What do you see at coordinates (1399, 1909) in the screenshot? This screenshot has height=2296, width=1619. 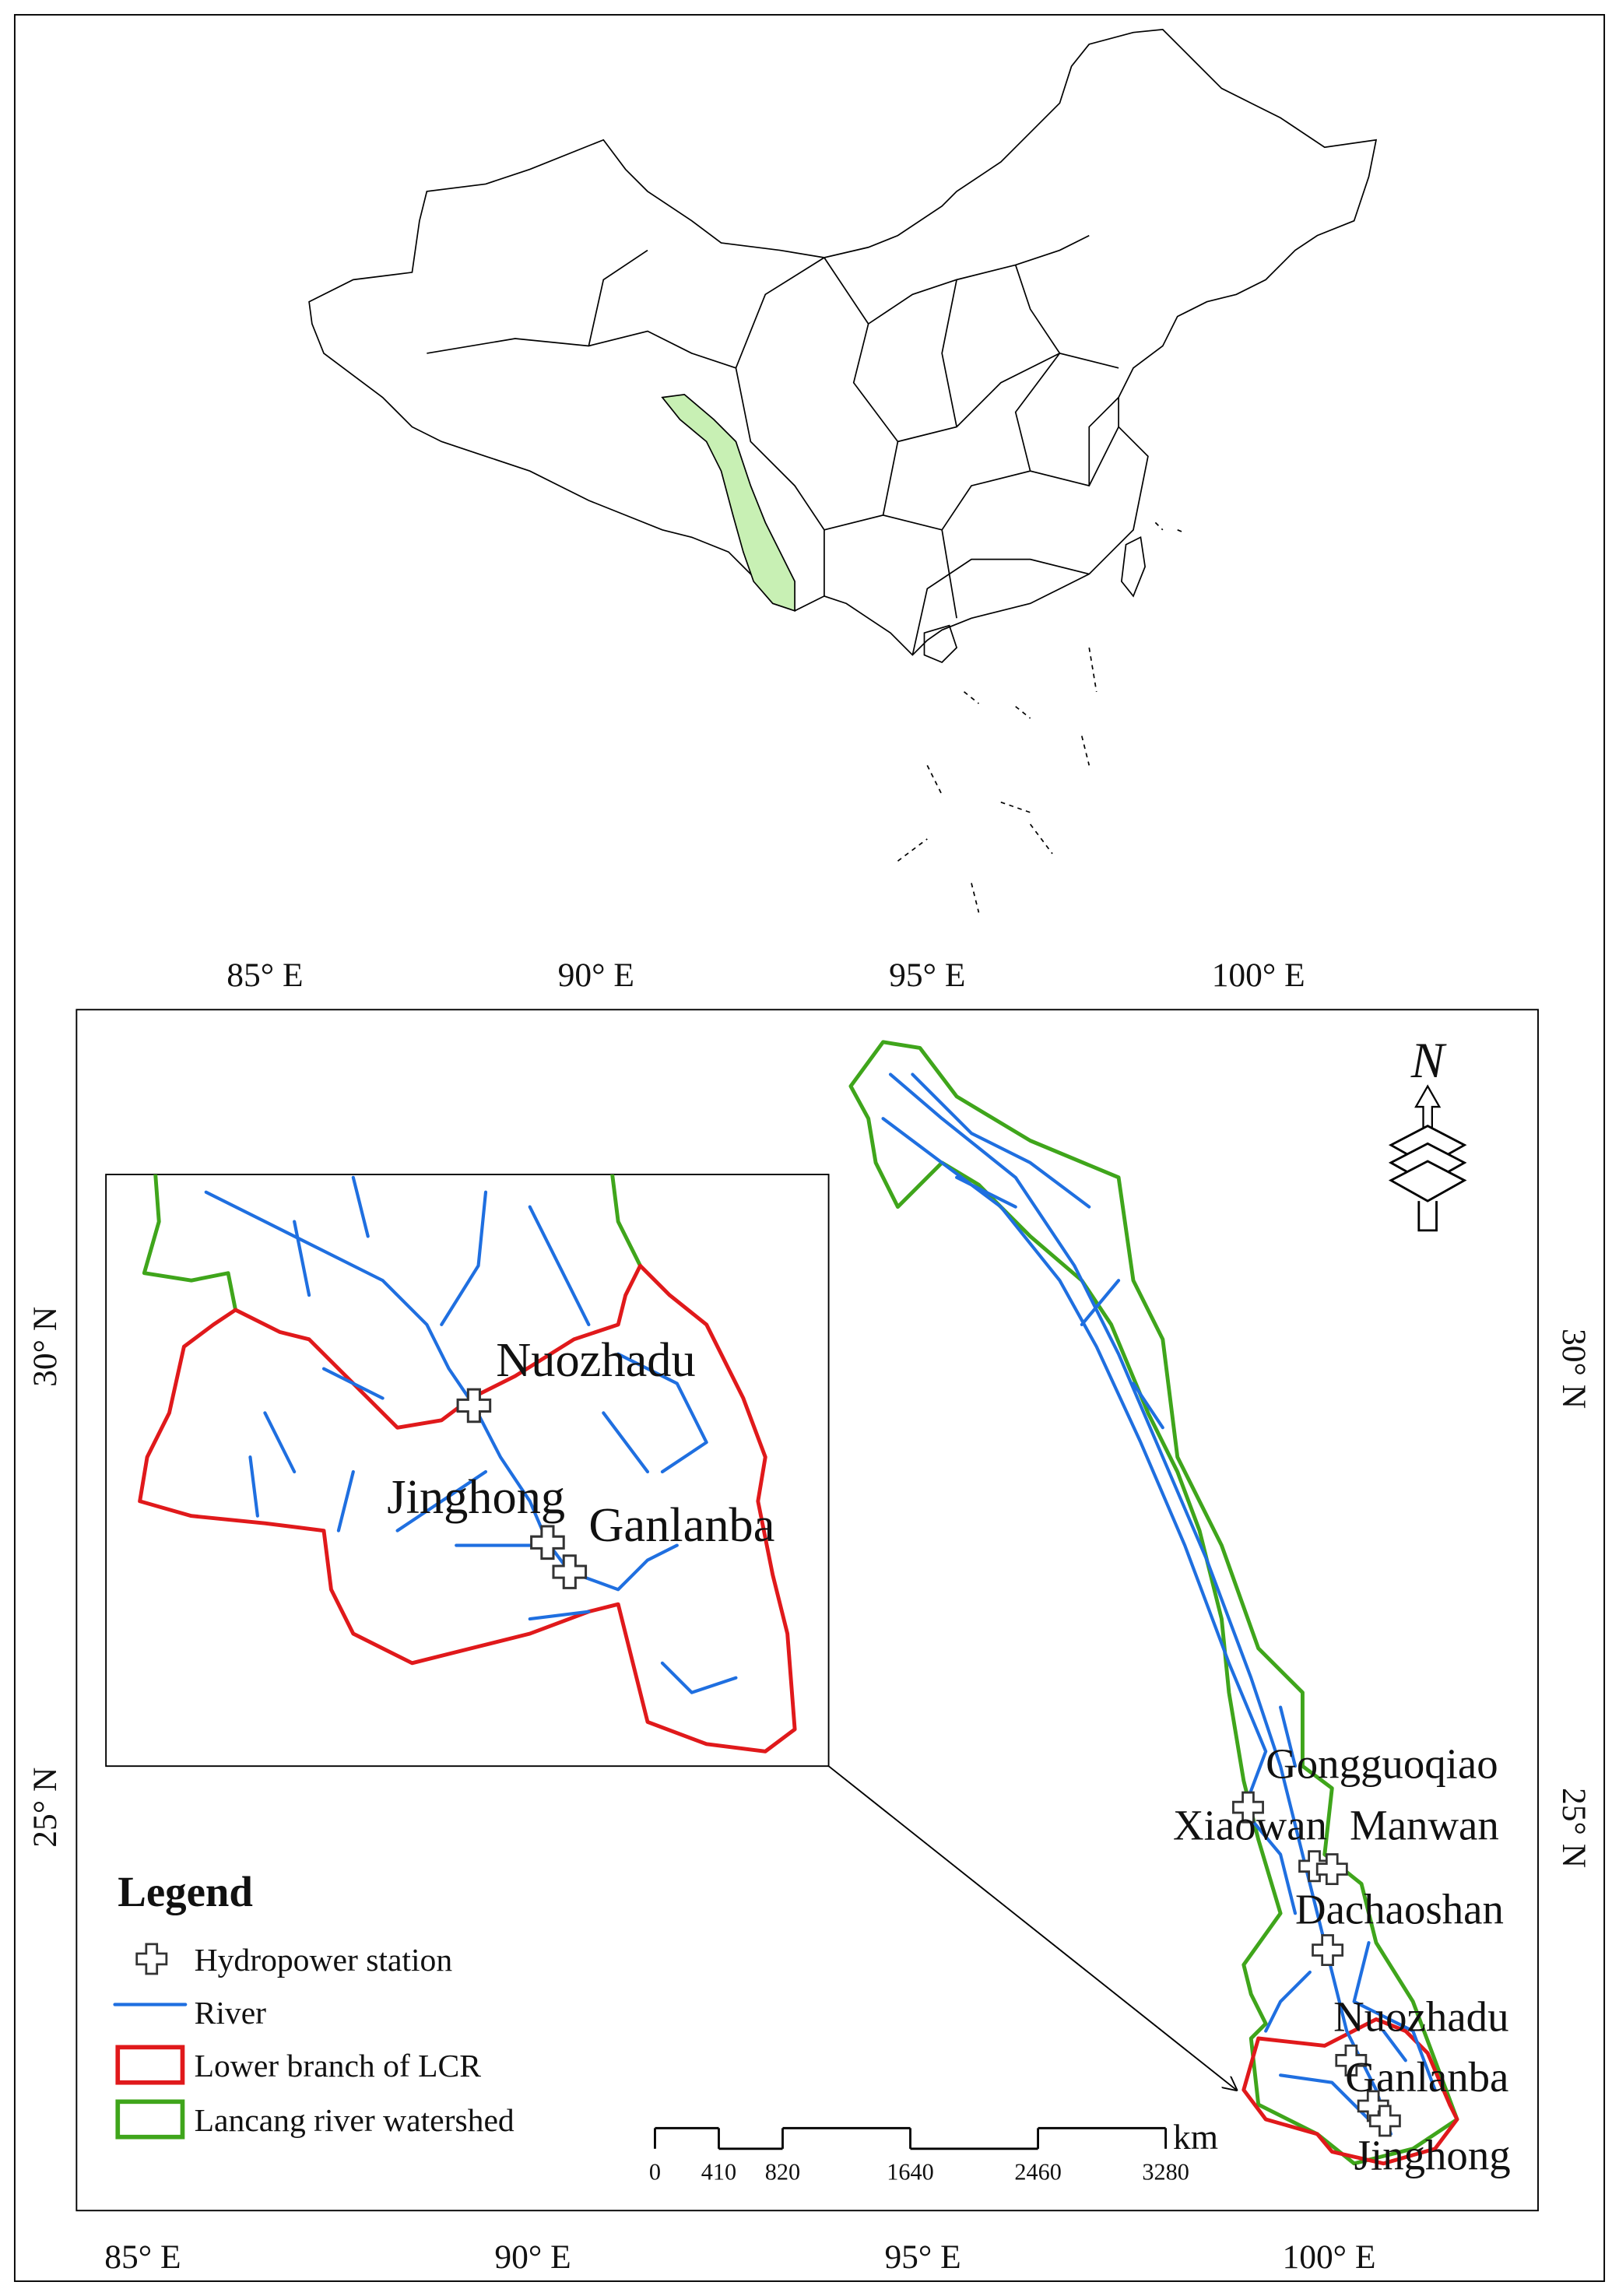 I see `station-label: Dachaoshan` at bounding box center [1399, 1909].